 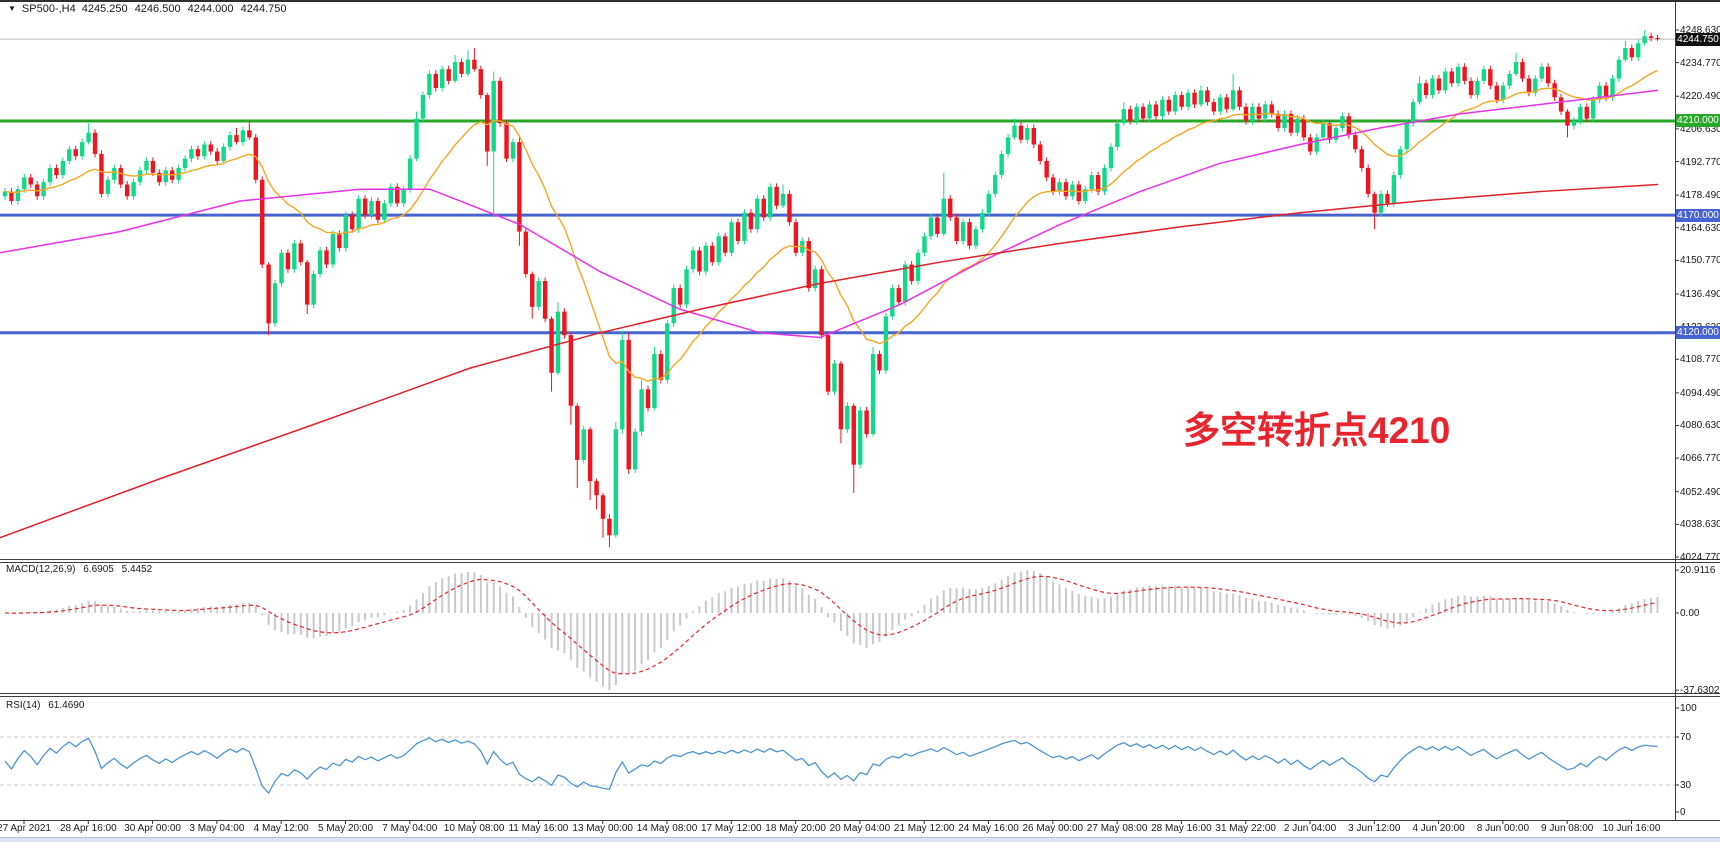 What do you see at coordinates (1700, 228) in the screenshot?
I see `price-axis-label: 4164.630` at bounding box center [1700, 228].